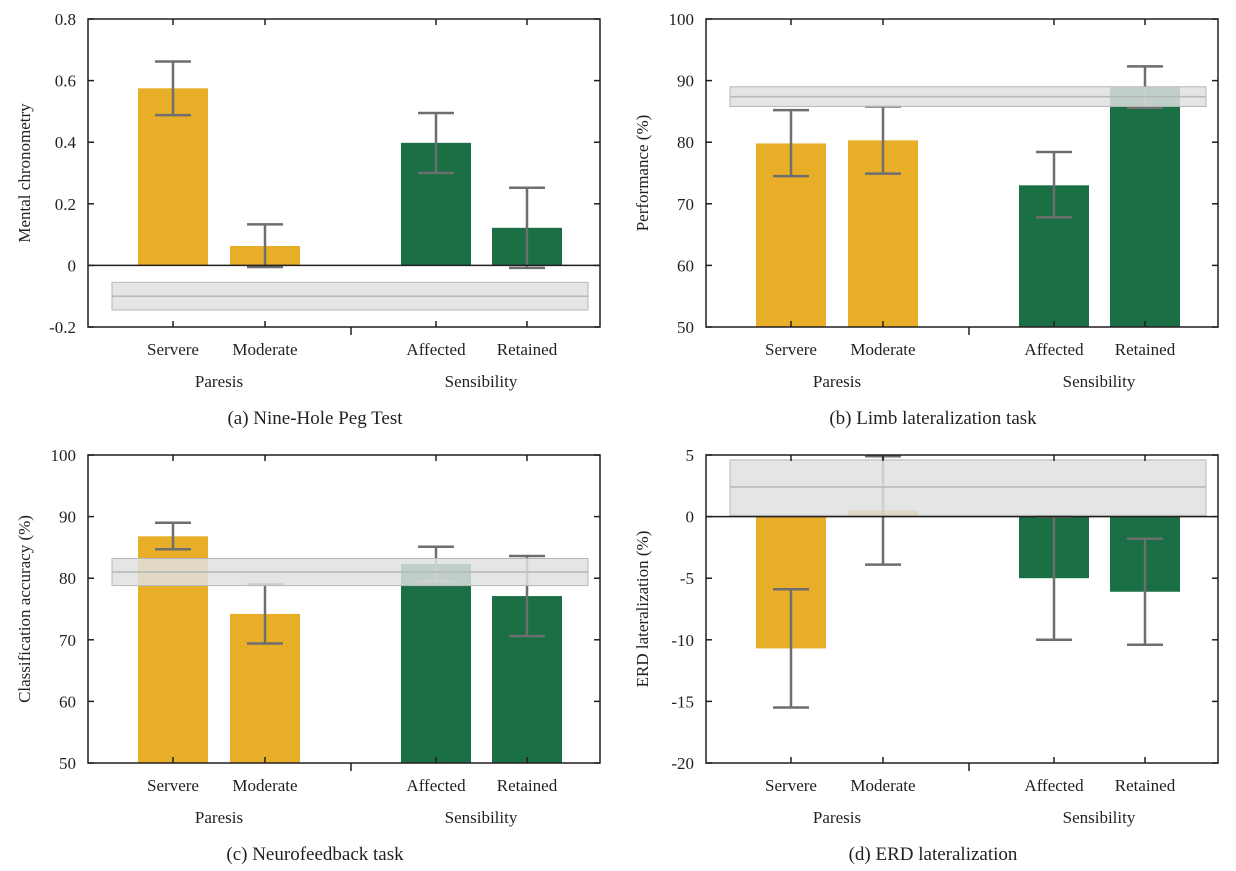  What do you see at coordinates (315, 854) in the screenshot?
I see `panel-caption: (c) Neurofeedback task` at bounding box center [315, 854].